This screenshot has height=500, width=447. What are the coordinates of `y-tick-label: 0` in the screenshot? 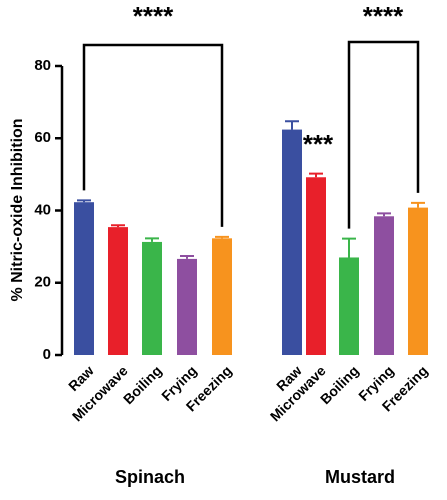 It's located at (47, 354).